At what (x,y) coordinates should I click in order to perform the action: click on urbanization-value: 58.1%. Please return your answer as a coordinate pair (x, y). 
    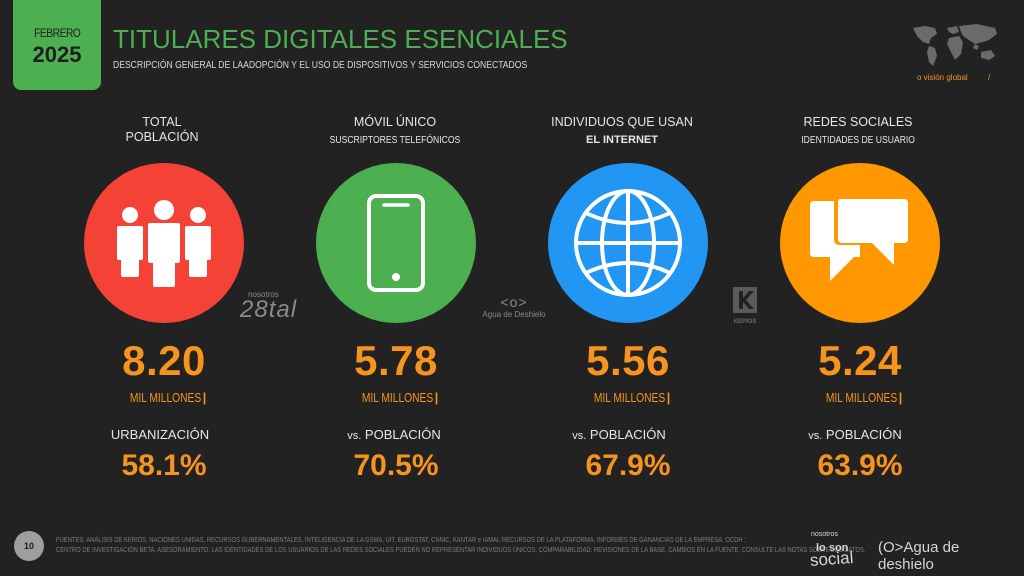
    Looking at the image, I should click on (164, 465).